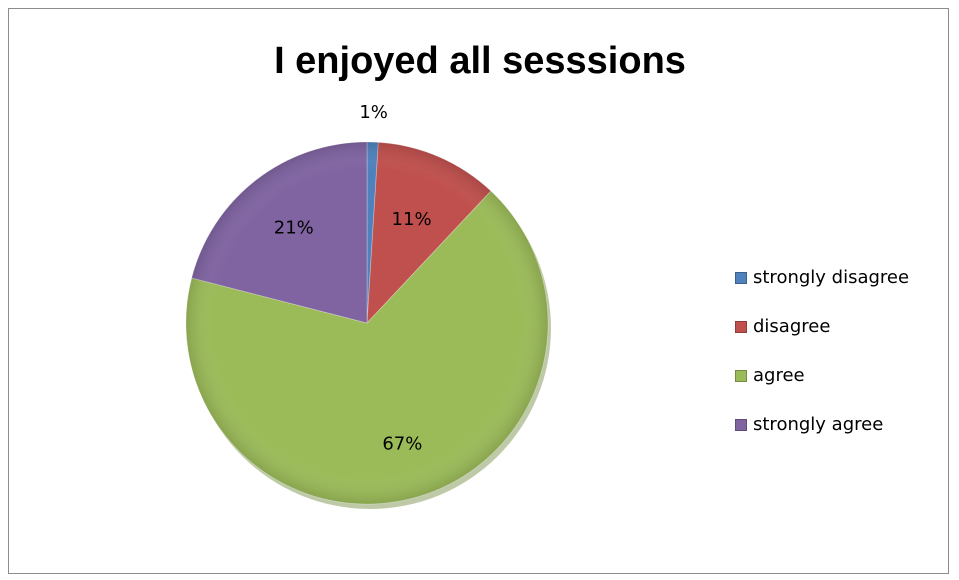 The image size is (959, 580). Describe the element at coordinates (741, 326) in the screenshot. I see `legend-swatch-disagree` at that location.